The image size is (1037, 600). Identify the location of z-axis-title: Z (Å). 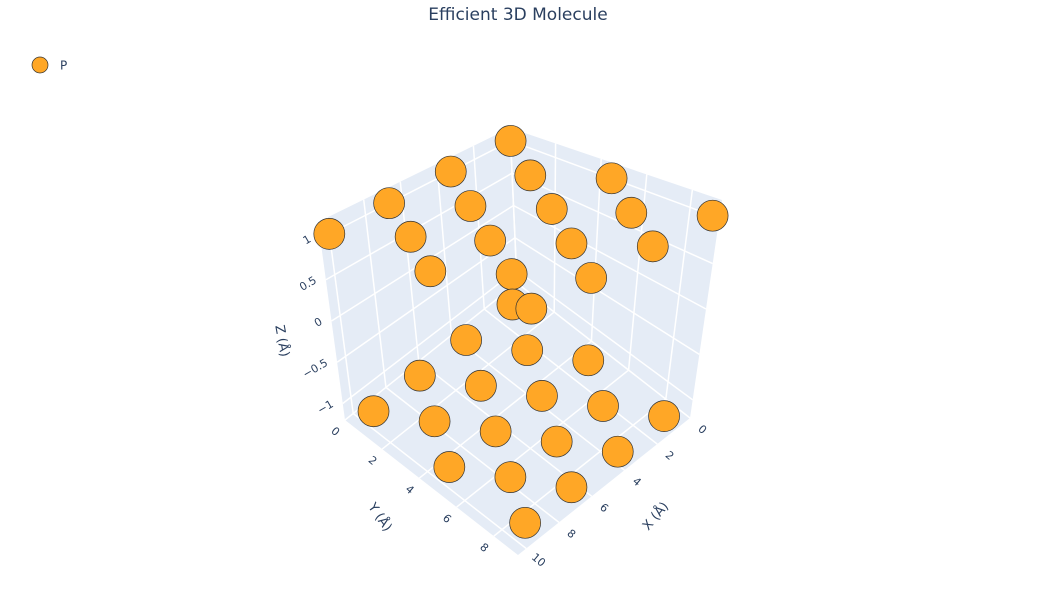
(281, 341).